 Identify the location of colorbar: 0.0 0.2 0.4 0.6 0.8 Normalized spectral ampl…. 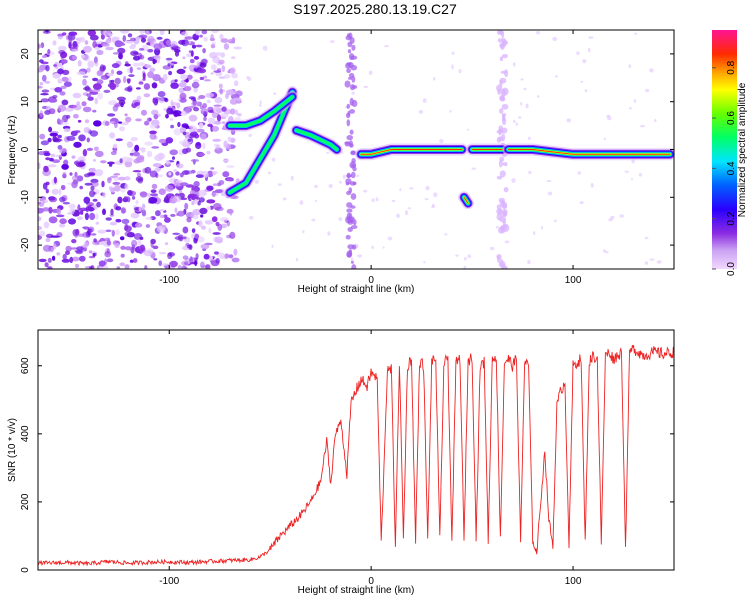
(730, 153).